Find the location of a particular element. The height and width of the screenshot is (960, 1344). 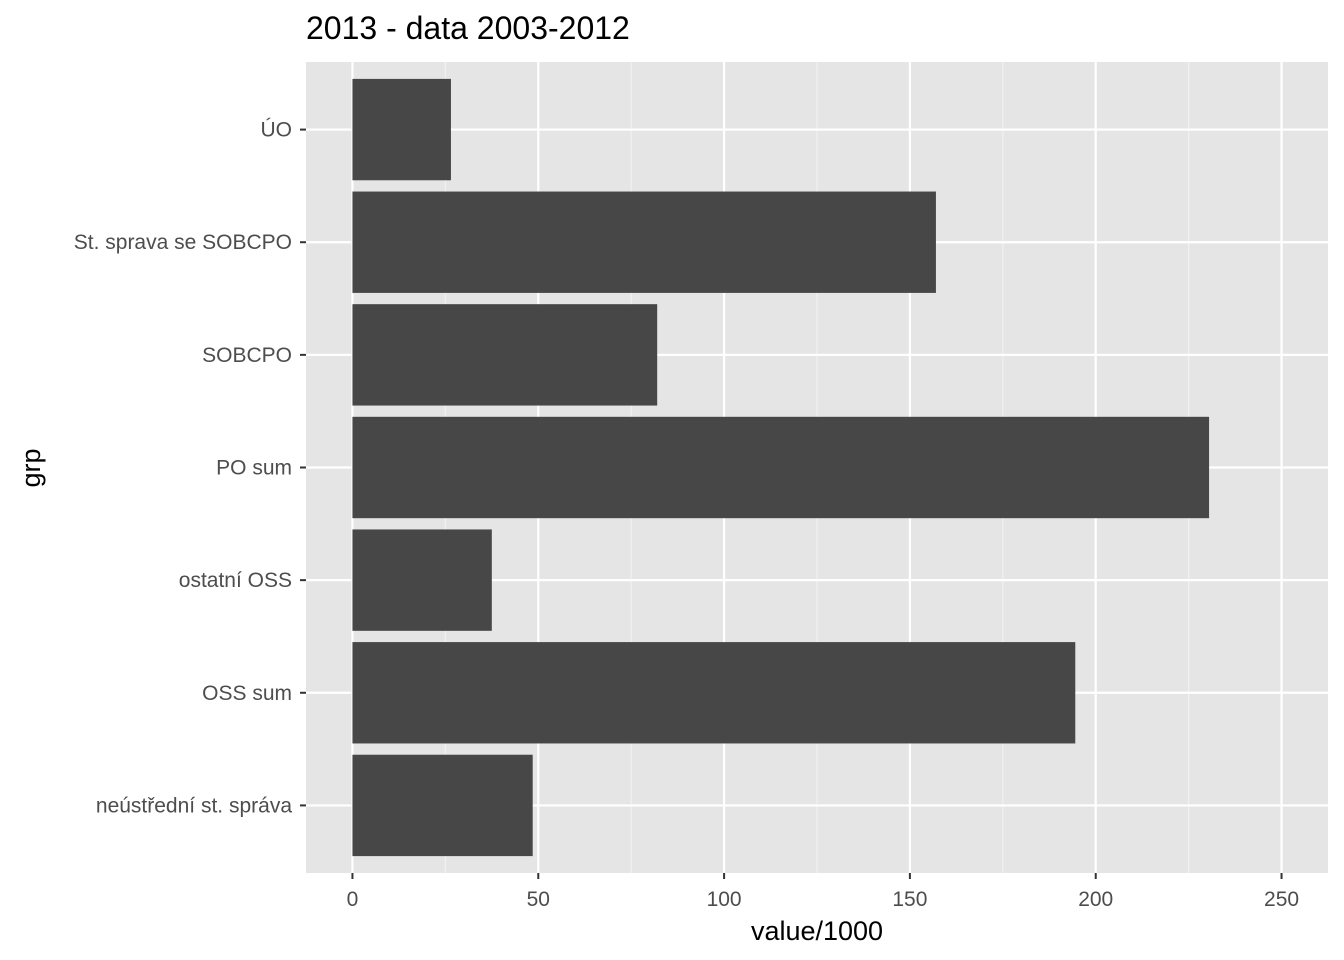

x-tick-label: 100 is located at coordinates (724, 899).